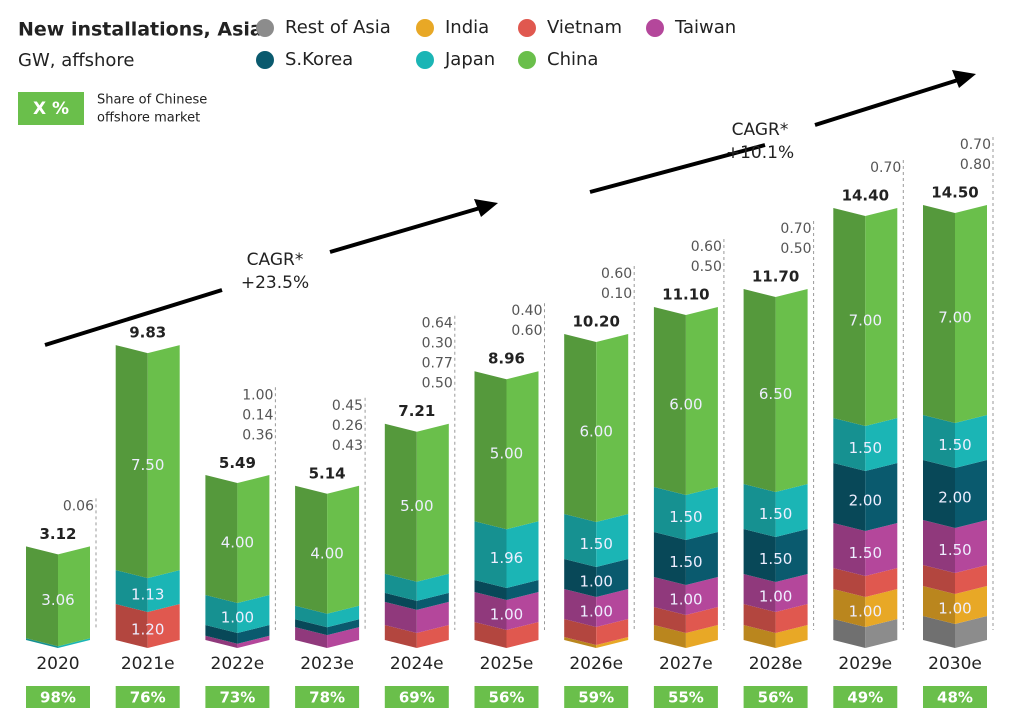 The height and width of the screenshot is (710, 1024). Describe the element at coordinates (954, 193) in the screenshot. I see `total-label: 14.50` at that location.